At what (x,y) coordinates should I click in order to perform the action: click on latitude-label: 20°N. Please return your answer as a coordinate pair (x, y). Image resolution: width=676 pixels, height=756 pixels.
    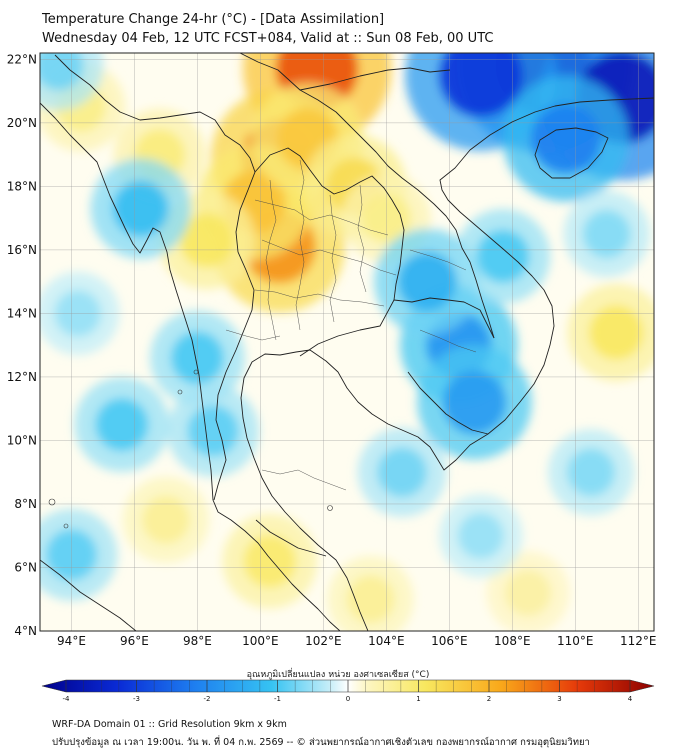
    Looking at the image, I should click on (22, 123).